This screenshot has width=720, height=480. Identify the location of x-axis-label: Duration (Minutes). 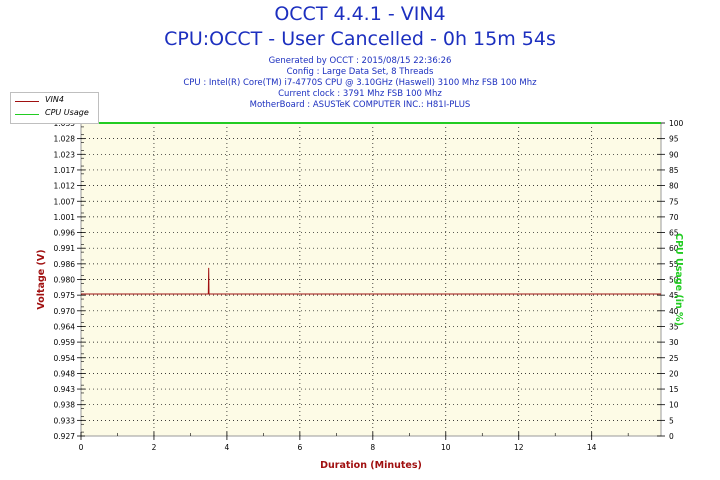
(371, 465).